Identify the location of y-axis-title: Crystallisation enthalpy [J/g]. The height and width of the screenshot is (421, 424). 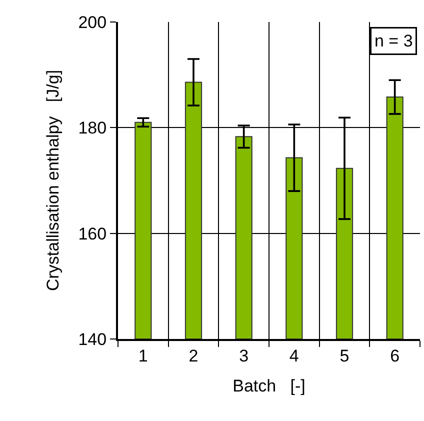
(52, 181).